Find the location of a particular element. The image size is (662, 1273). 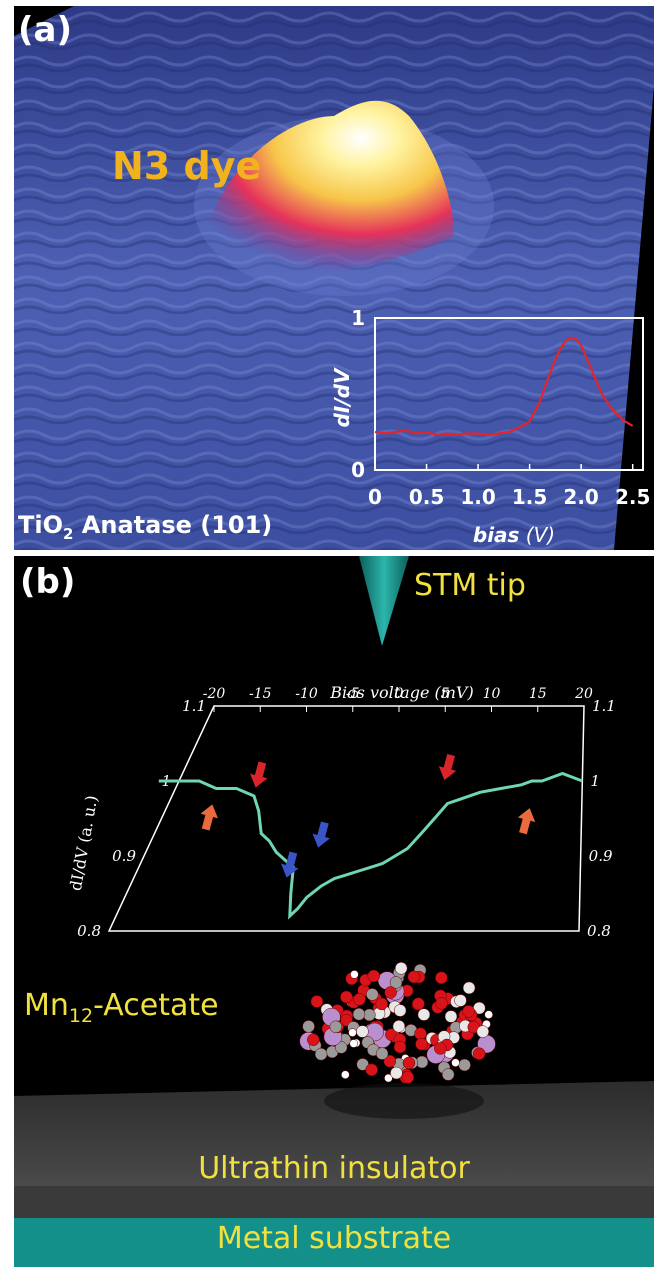

stm-tip-label: STM tip is located at coordinates (470, 585).